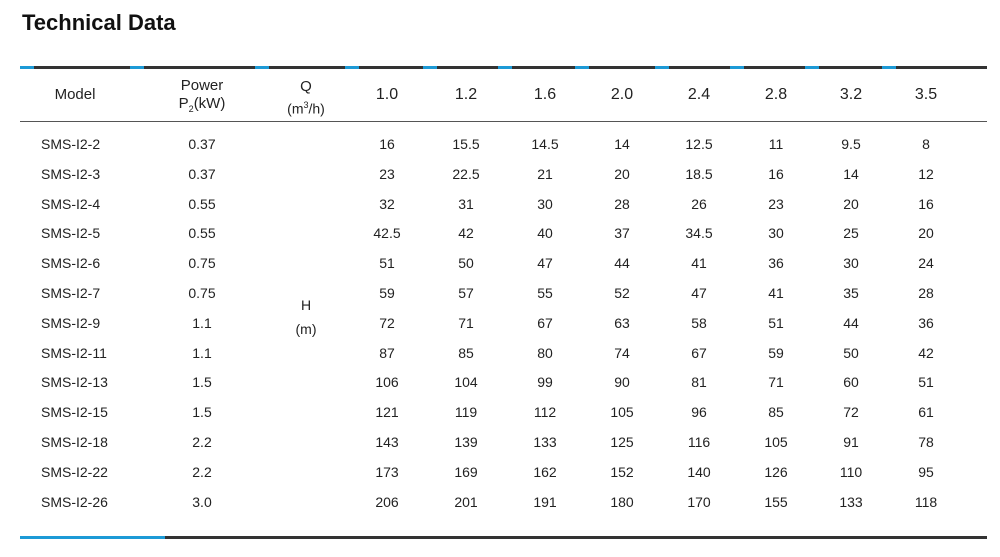 This screenshot has height=557, width=1000. What do you see at coordinates (545, 382) in the screenshot?
I see `head-value-cell: 99` at bounding box center [545, 382].